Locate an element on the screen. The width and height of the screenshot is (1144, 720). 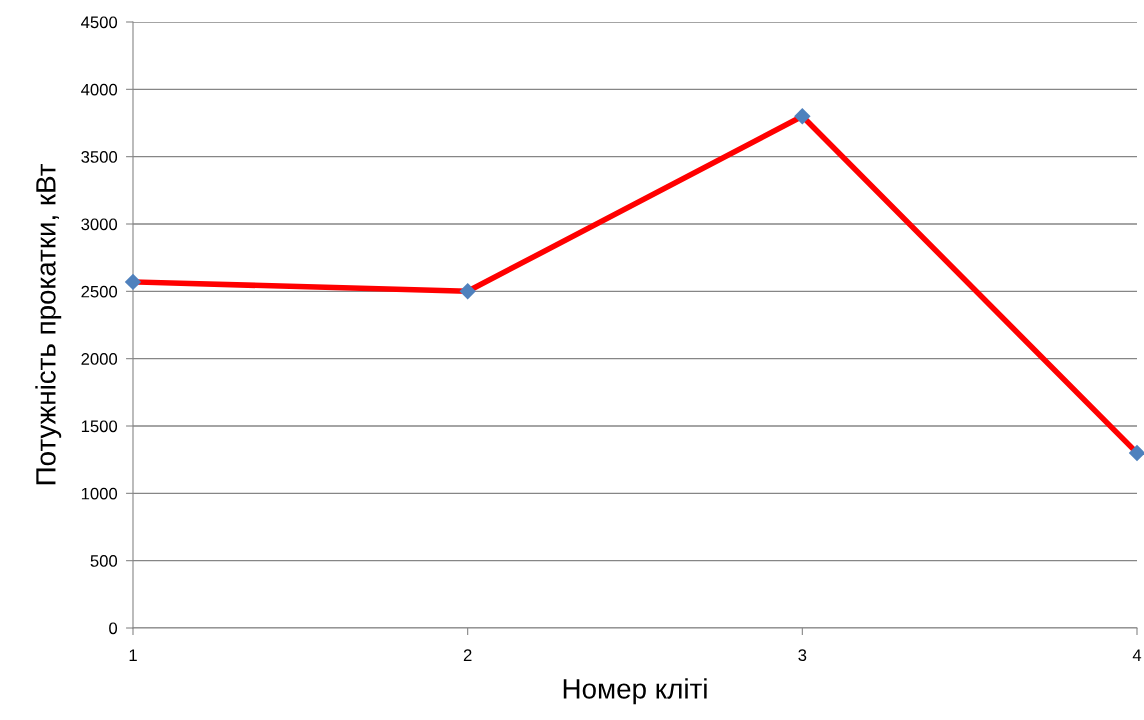
y-tick-label: 4500 is located at coordinates (99, 22).